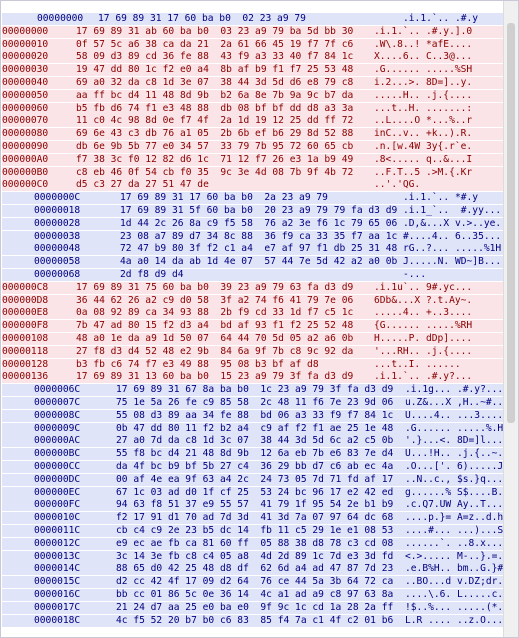  What do you see at coordinates (454, 556) in the screenshot?
I see `row-ascii: <.>..... M-..}.=.` at bounding box center [454, 556].